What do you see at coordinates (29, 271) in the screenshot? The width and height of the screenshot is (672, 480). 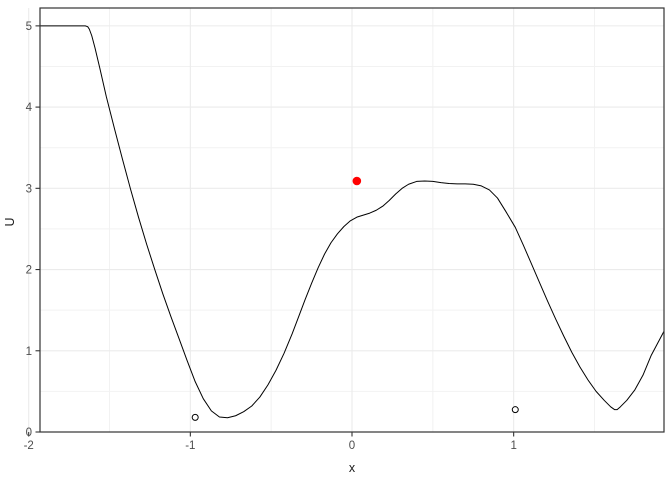 I see `y-tick-label: 2` at bounding box center [29, 271].